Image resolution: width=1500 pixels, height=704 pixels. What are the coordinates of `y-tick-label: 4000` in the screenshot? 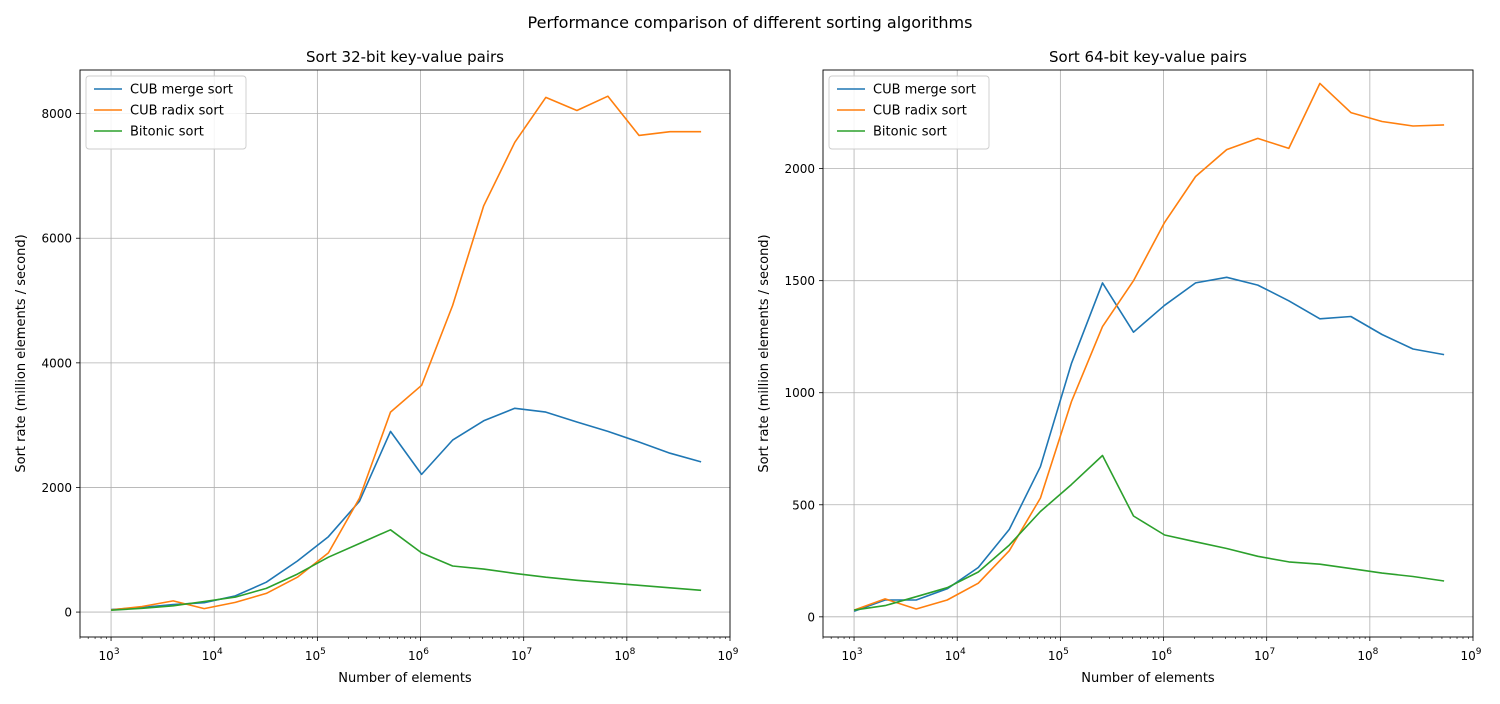 It's located at (56, 363).